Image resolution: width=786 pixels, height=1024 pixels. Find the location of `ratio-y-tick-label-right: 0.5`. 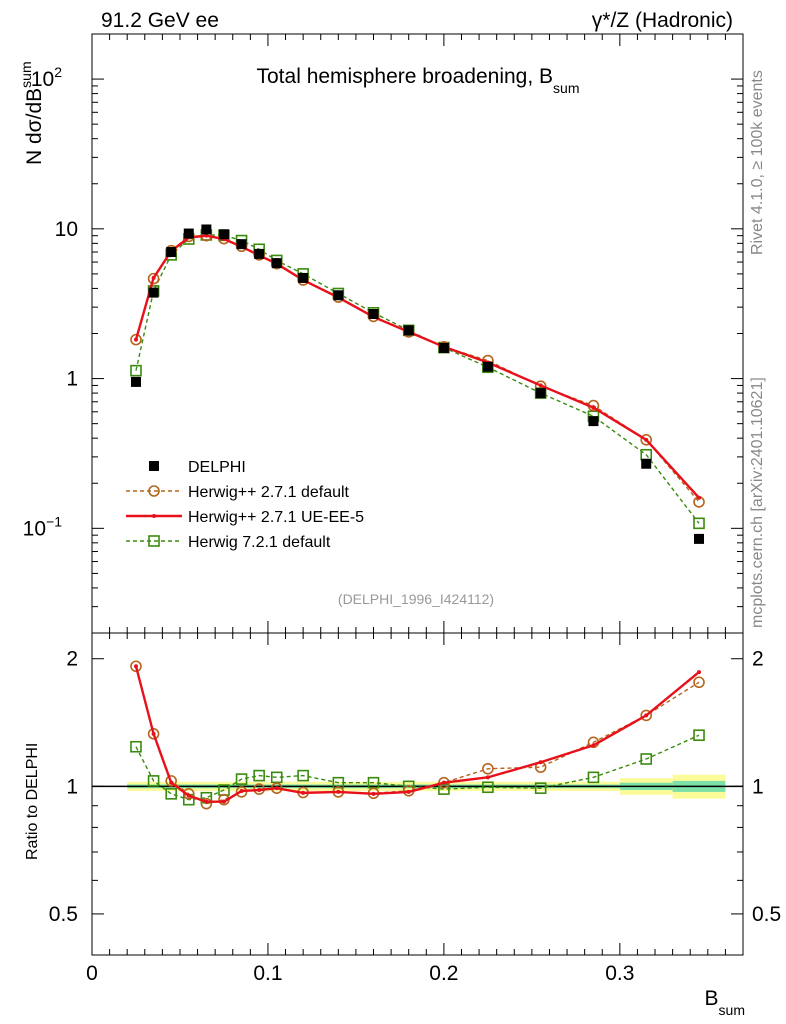

ratio-y-tick-label-right: 0.5 is located at coordinates (766, 914).